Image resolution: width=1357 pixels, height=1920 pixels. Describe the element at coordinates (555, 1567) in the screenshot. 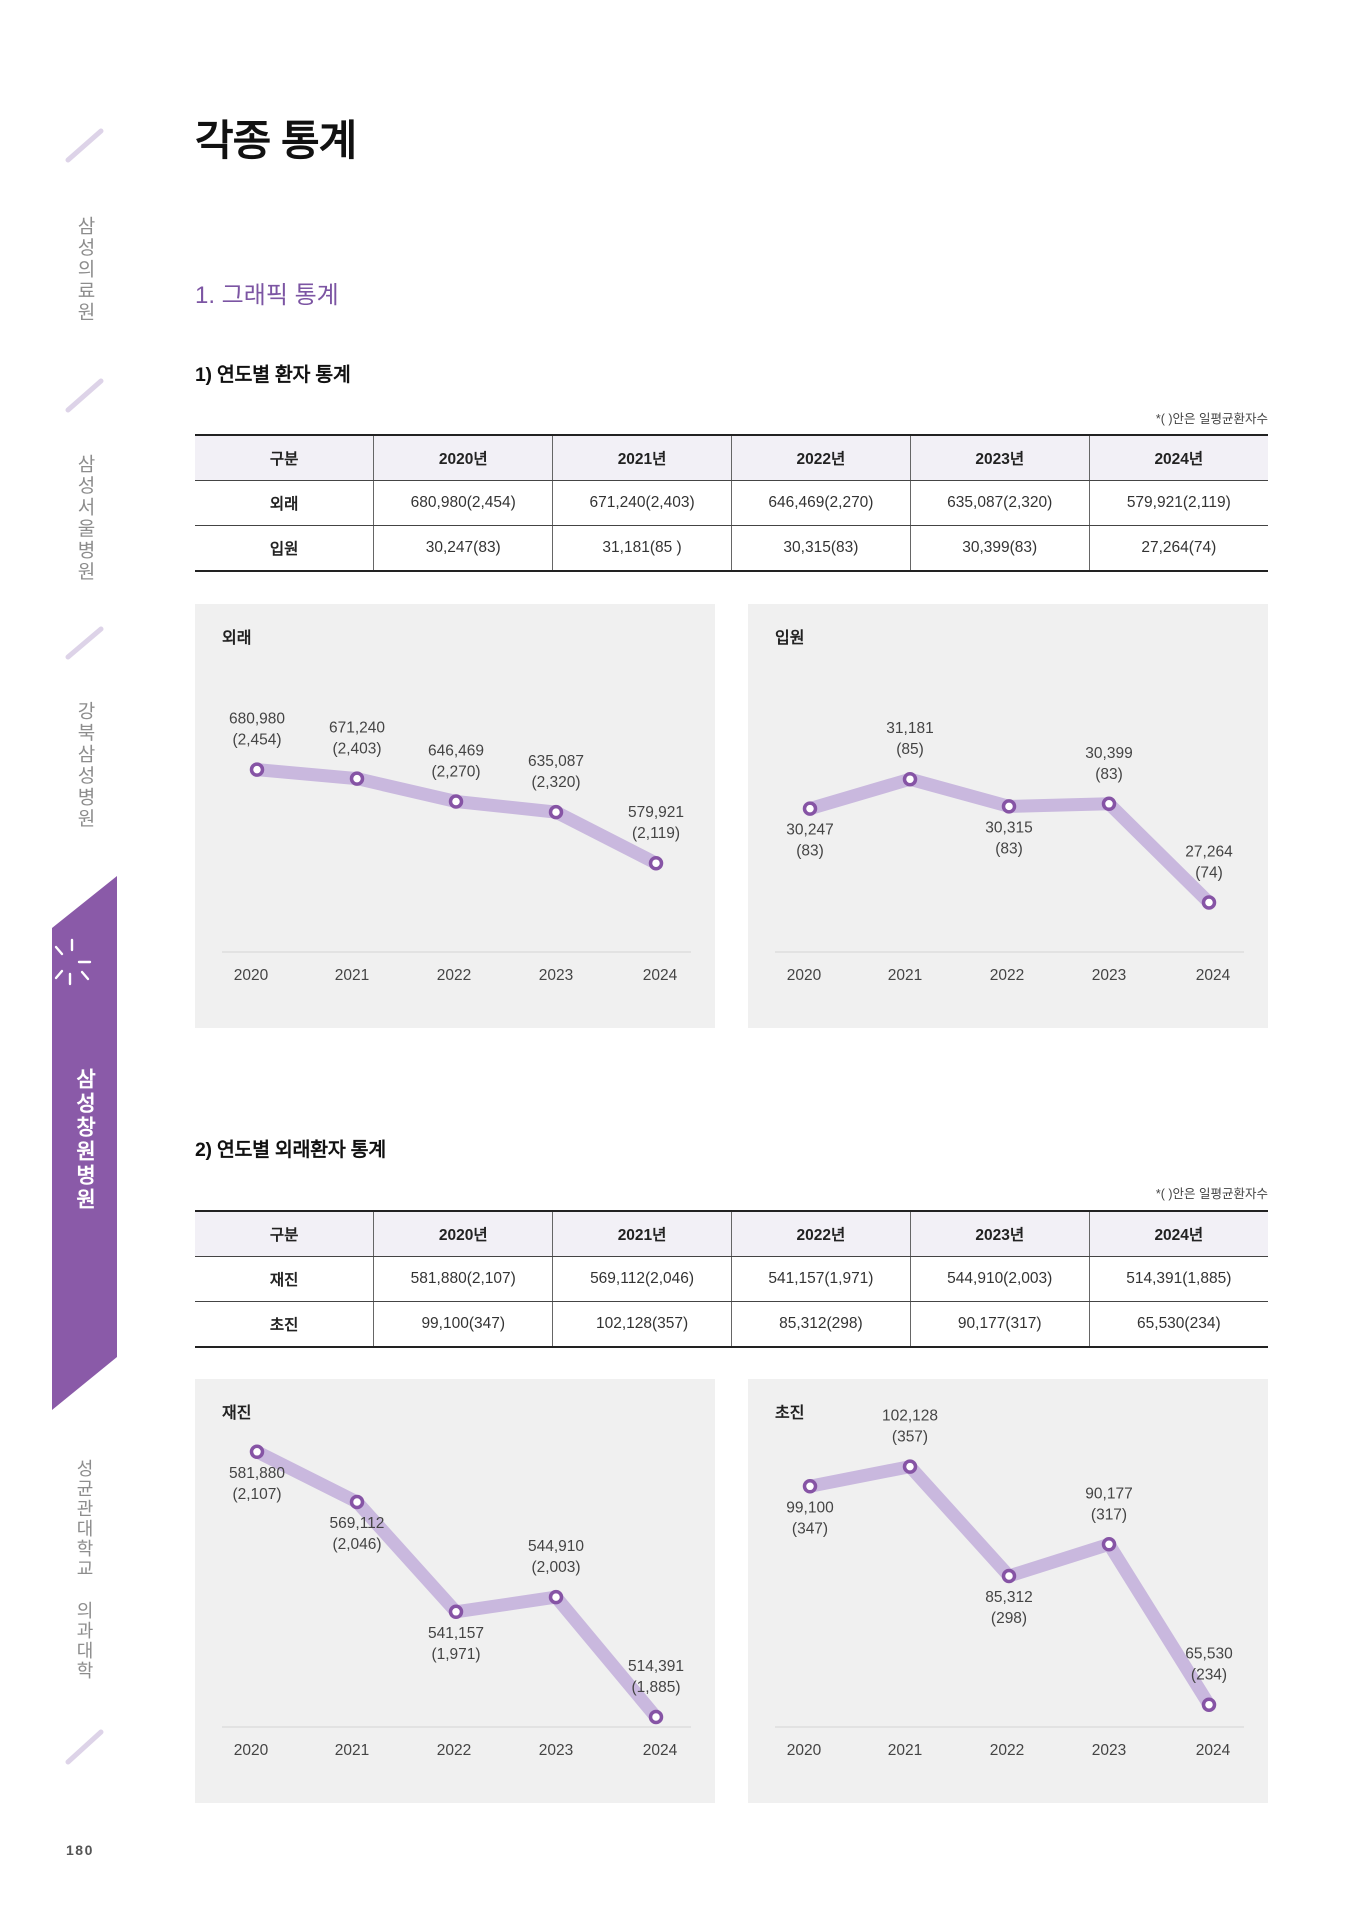

I see `data-label-daily-average: (2,003)` at that location.